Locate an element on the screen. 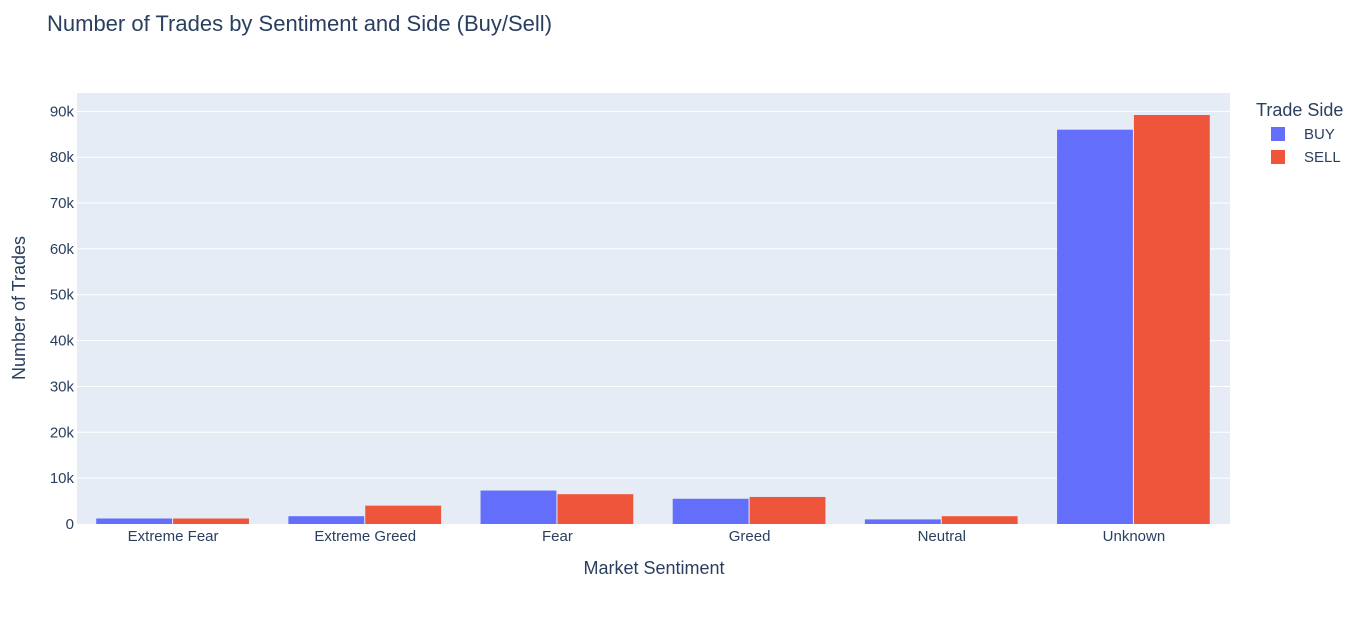  x-tick-label: Greed is located at coordinates (750, 536).